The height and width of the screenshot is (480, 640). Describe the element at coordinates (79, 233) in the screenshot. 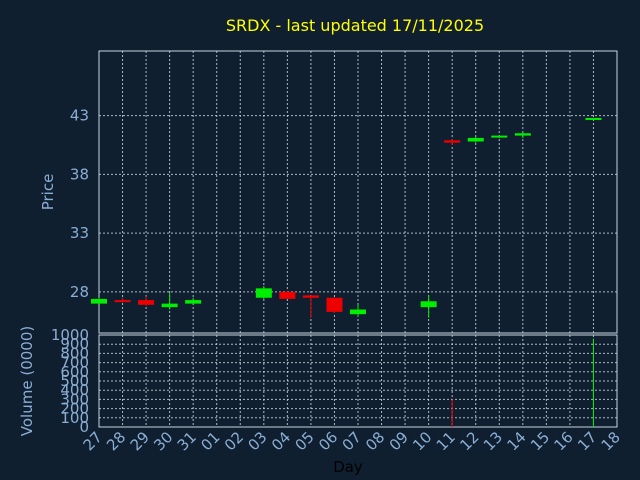

I see `price-tick-label: 33` at that location.